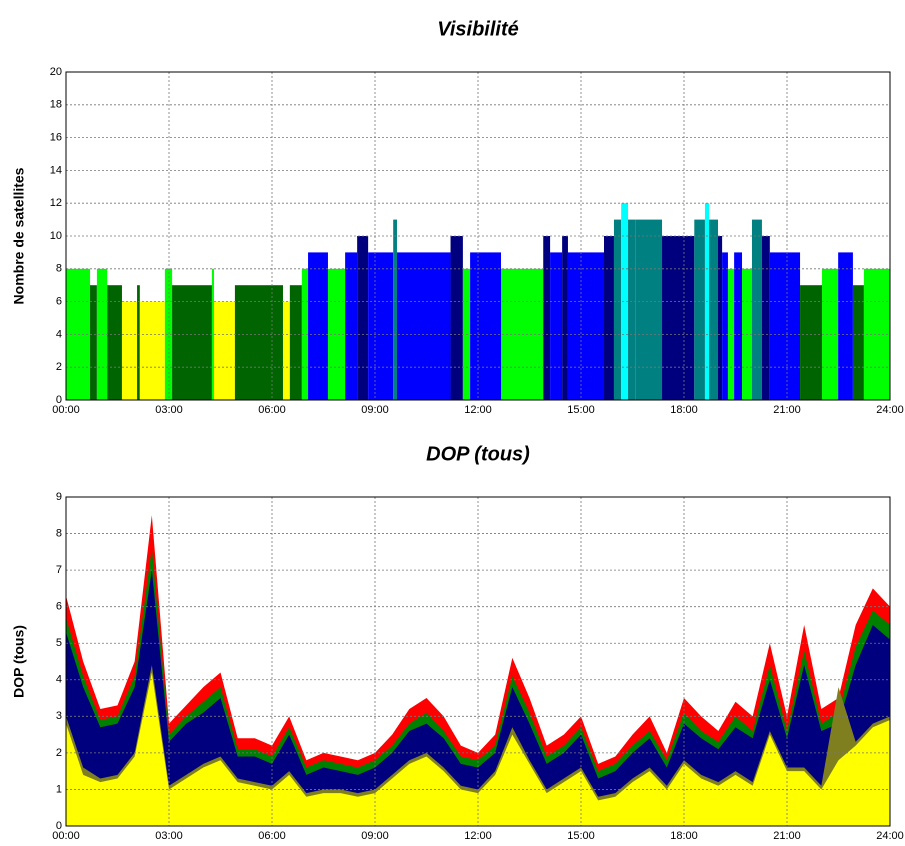  Describe the element at coordinates (19, 235) in the screenshot. I see `y-axis-label: Nombre de satellites` at that location.